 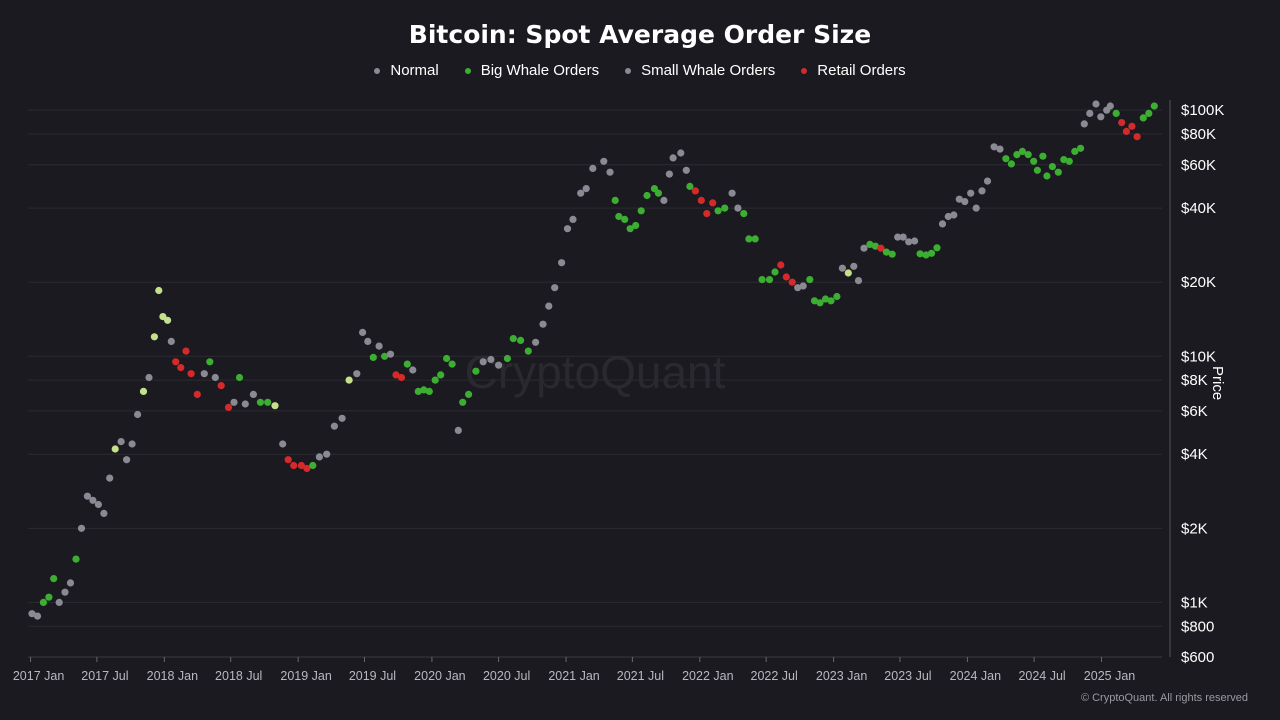 I want to click on legend-item-small-whale: Small Whale Orders, so click(x=700, y=70).